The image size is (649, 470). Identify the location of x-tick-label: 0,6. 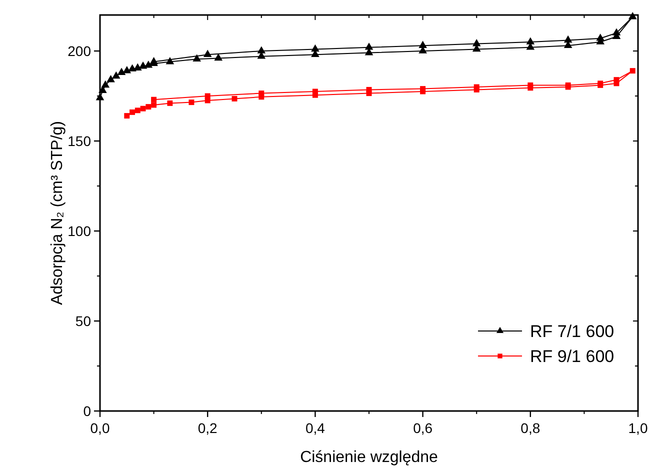
(423, 428).